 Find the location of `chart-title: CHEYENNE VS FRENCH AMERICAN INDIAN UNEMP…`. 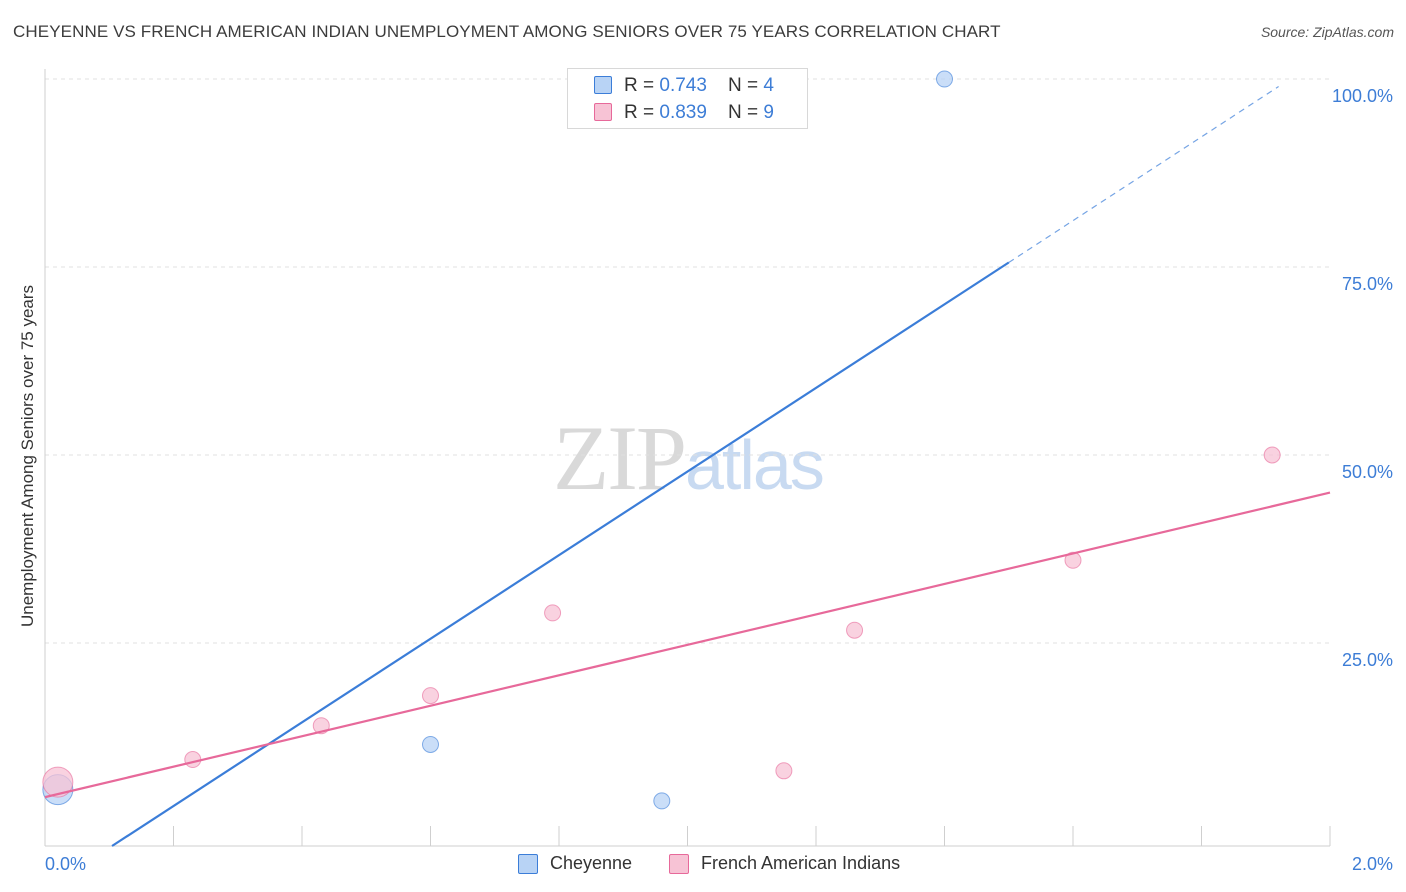

chart-title: CHEYENNE VS FRENCH AMERICAN INDIAN UNEMP… is located at coordinates (507, 31).